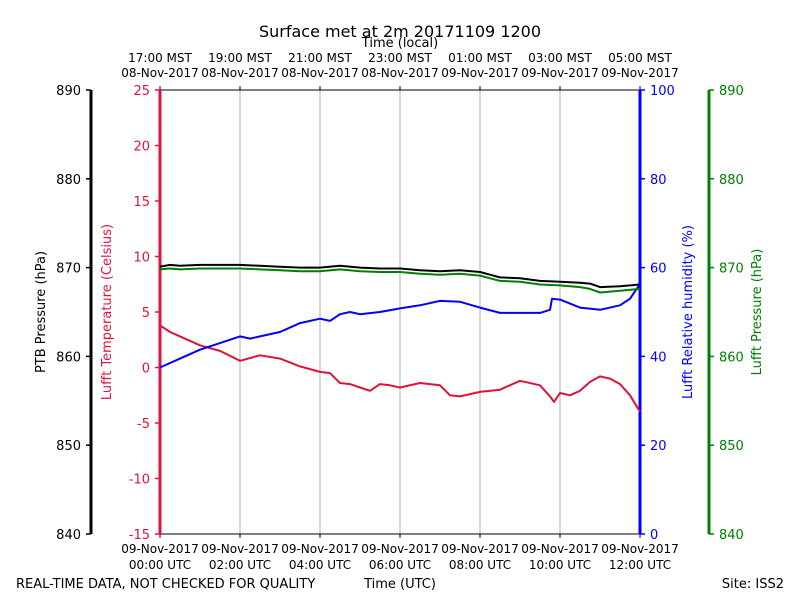  Describe the element at coordinates (165, 584) in the screenshot. I see `quality-disclaimer: REAL-TIME DATA, NOT CHECKED FOR QUALITY` at that location.